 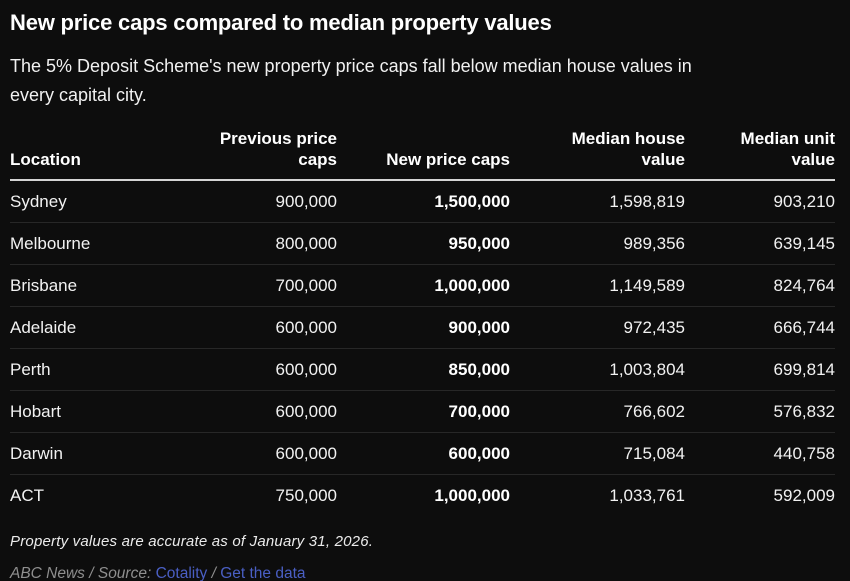 What do you see at coordinates (787, 149) in the screenshot?
I see `header-median-unit-value-label: Median unit value` at bounding box center [787, 149].